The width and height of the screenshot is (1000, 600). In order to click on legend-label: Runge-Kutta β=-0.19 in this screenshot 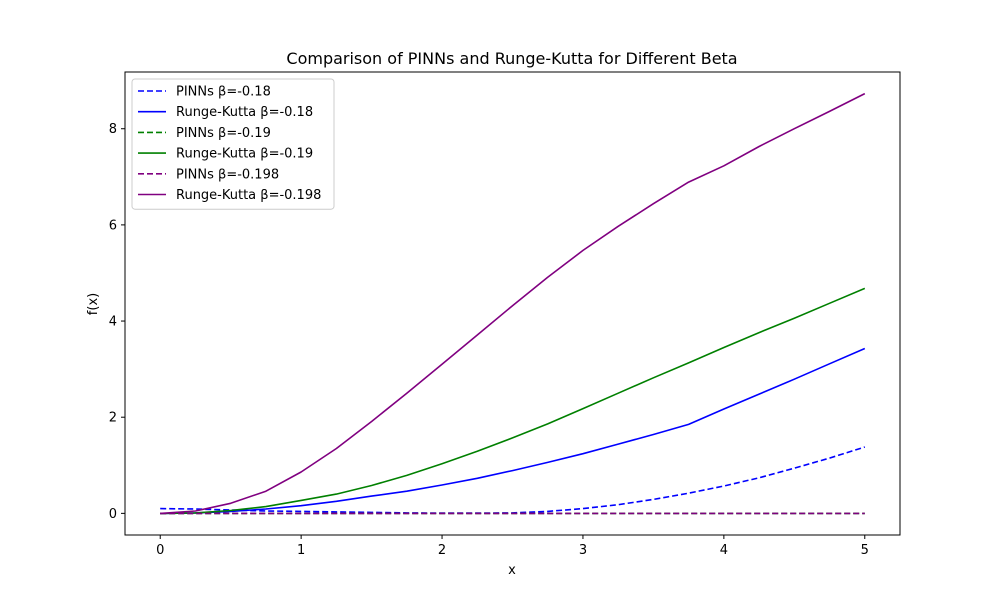, I will do `click(244, 154)`.